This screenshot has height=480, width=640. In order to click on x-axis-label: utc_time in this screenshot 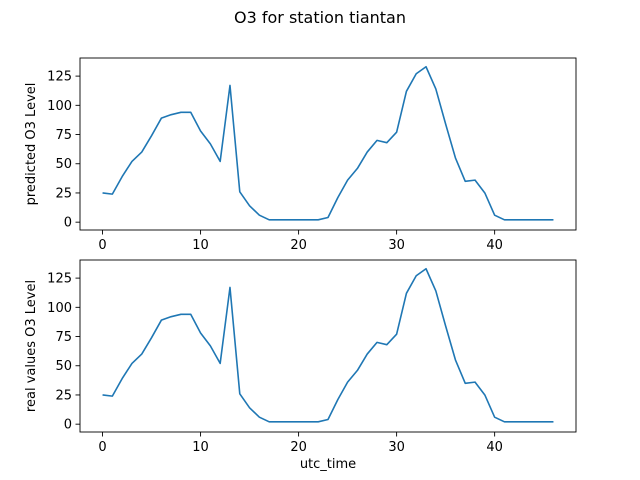, I will do `click(328, 464)`.